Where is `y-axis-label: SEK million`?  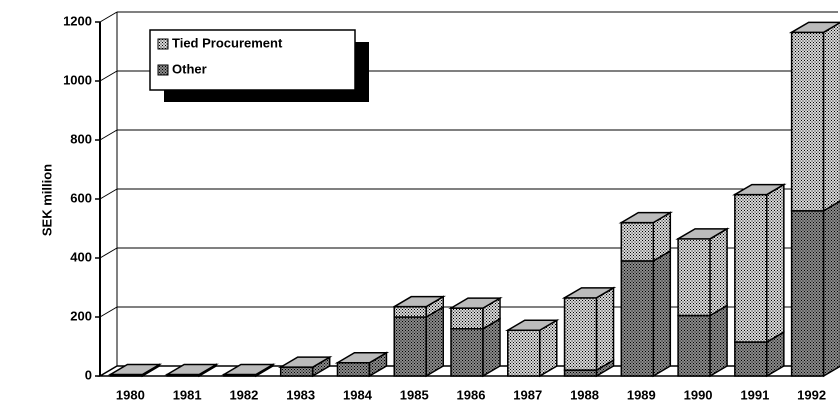
y-axis-label: SEK million is located at coordinates (46, 200).